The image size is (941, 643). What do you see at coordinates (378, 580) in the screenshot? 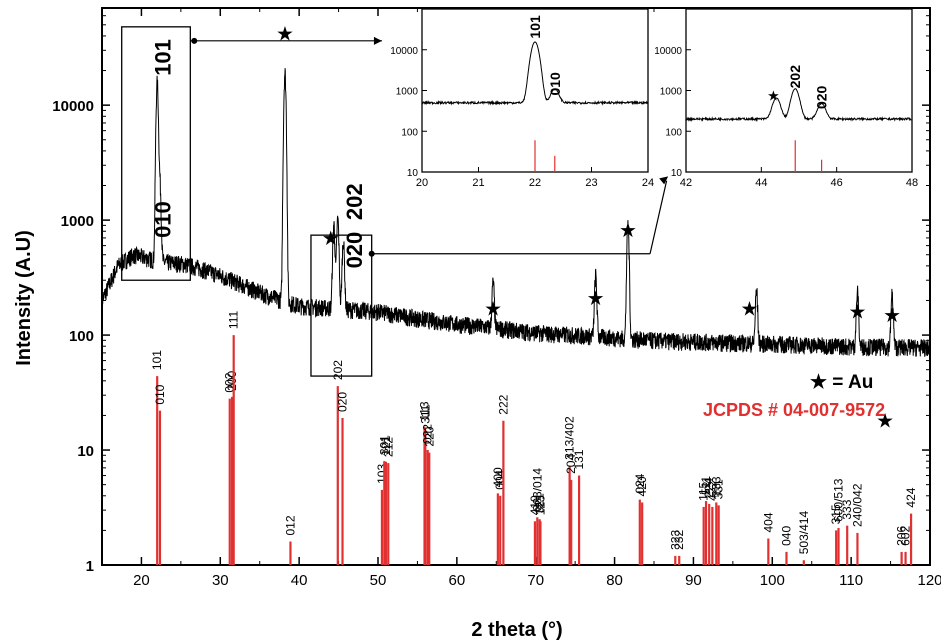
I see `x-tick-label: 50` at bounding box center [378, 580].